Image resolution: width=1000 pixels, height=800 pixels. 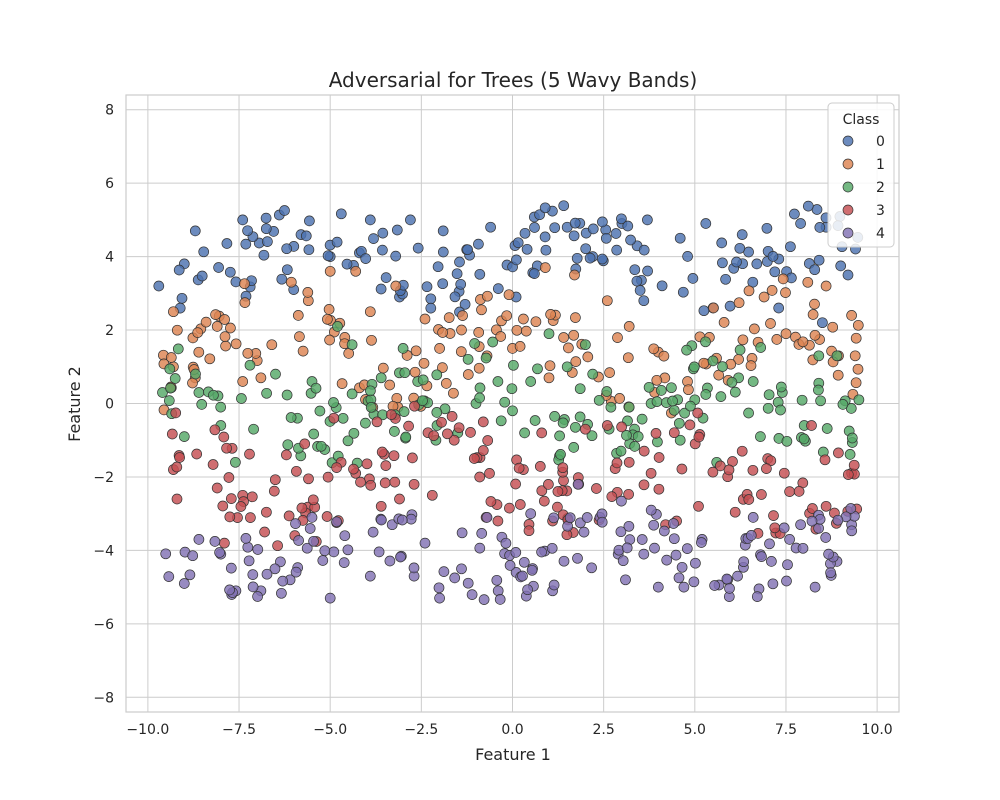 I want to click on y-axis-label: Feature 2, so click(x=74, y=404).